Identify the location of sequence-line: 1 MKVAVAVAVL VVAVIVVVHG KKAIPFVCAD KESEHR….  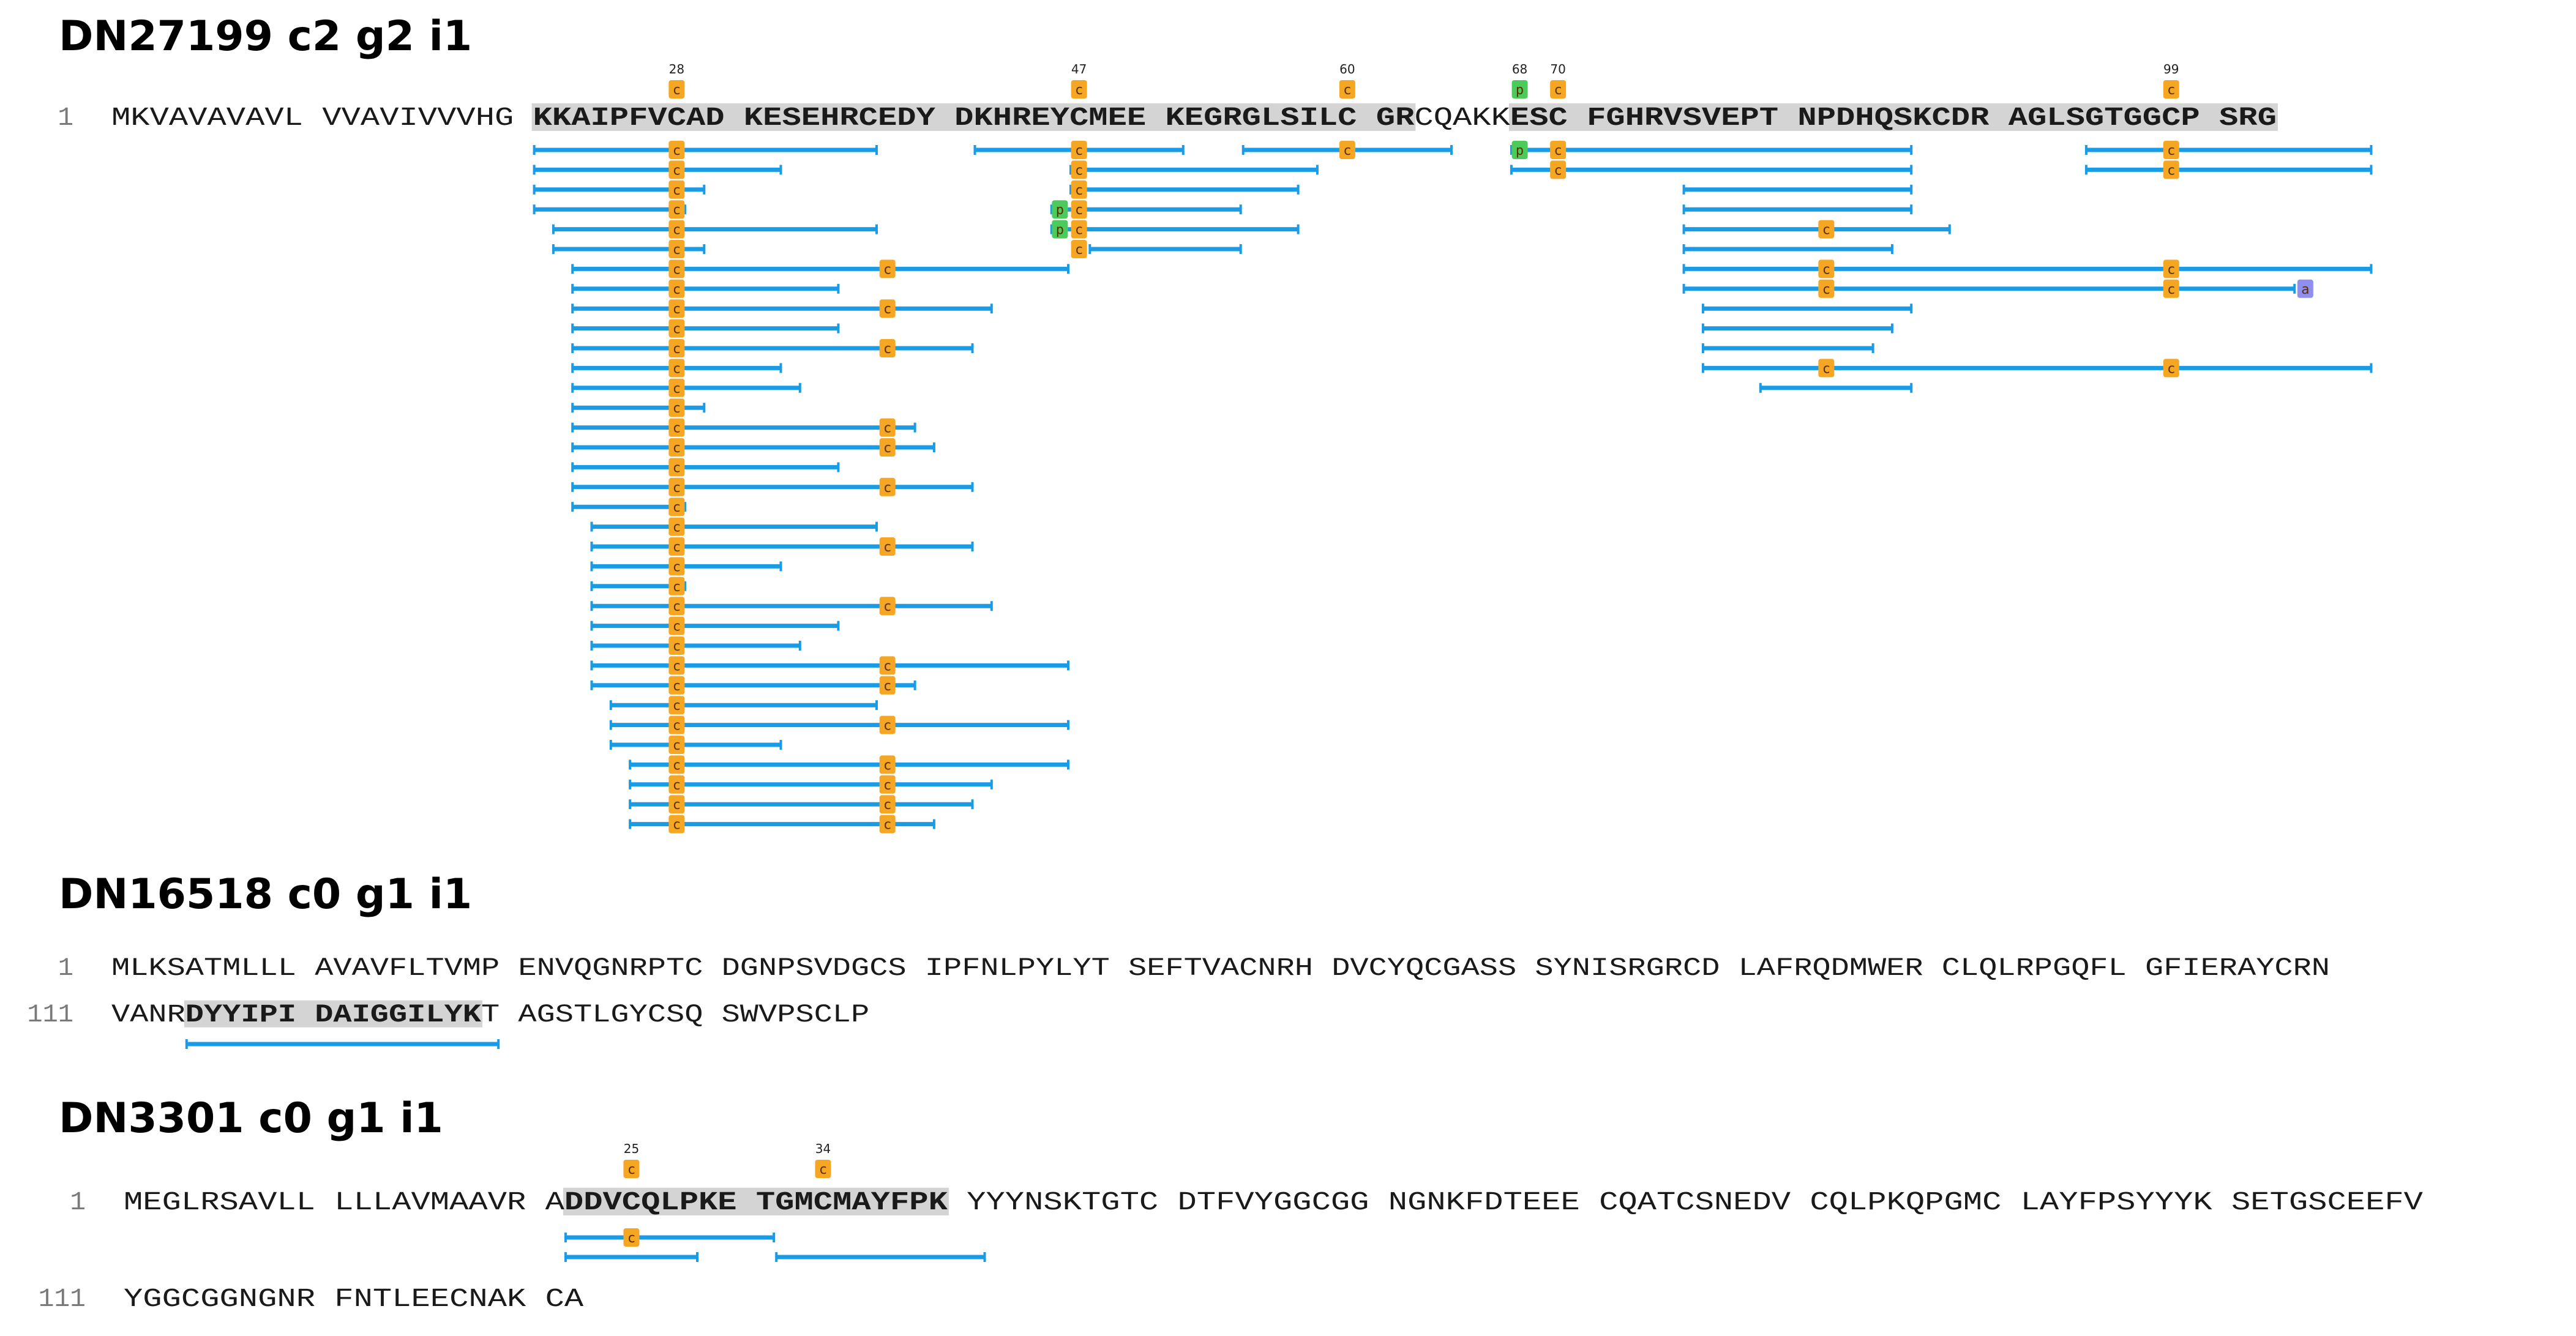
(1168, 118).